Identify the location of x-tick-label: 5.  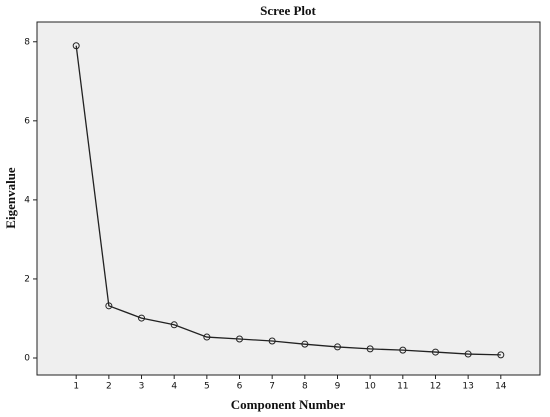
(207, 387).